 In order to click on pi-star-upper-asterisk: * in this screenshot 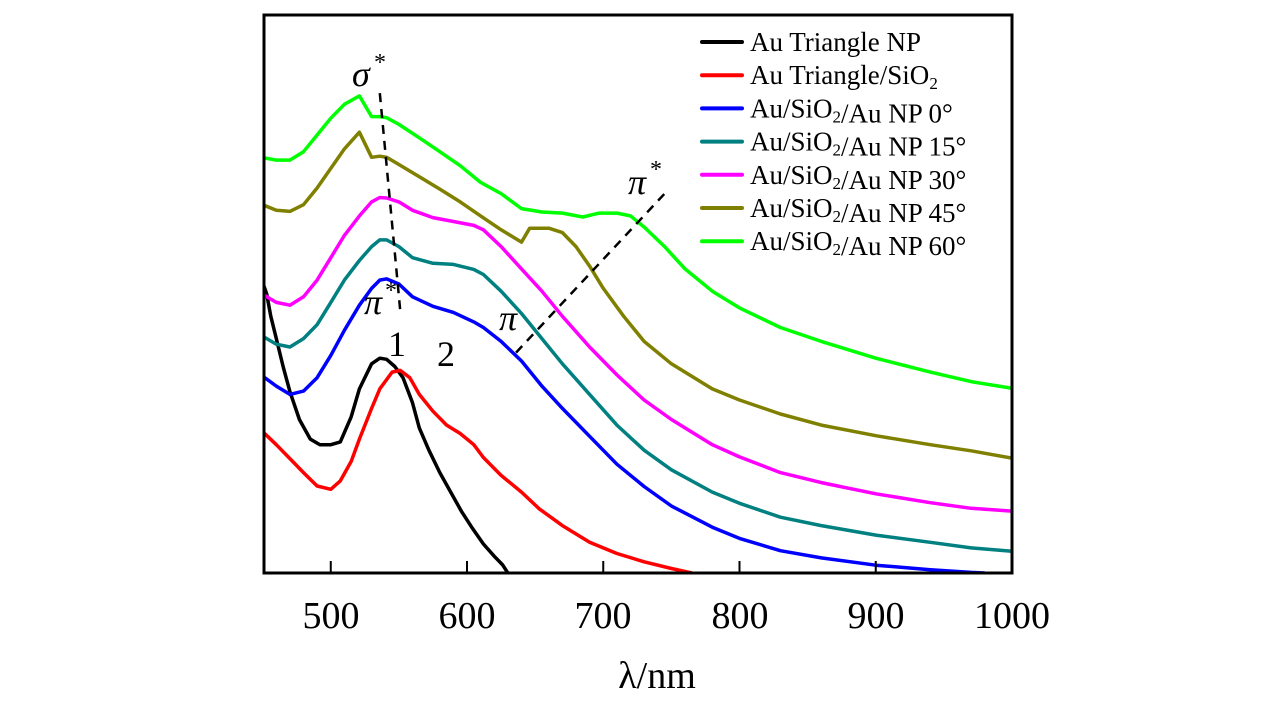, I will do `click(656, 170)`.